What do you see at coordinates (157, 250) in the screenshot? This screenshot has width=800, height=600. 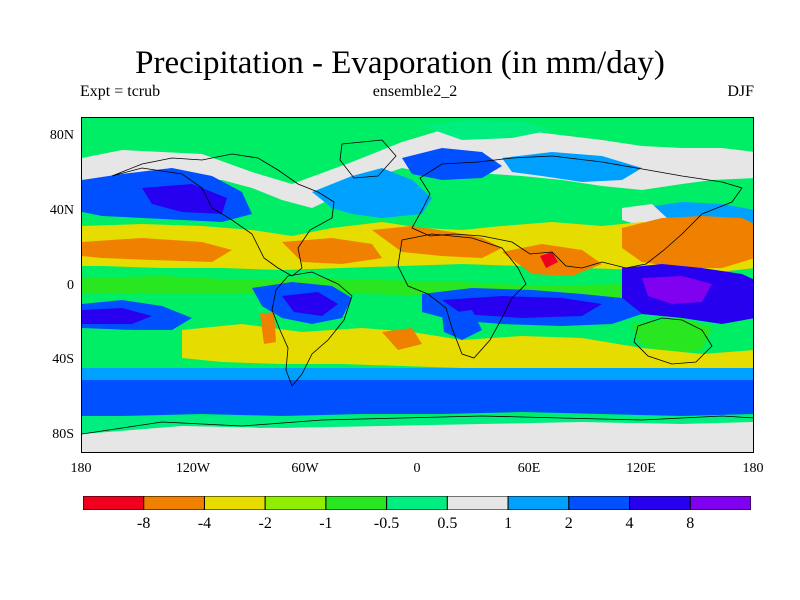 I see `north-pacific-orange` at bounding box center [157, 250].